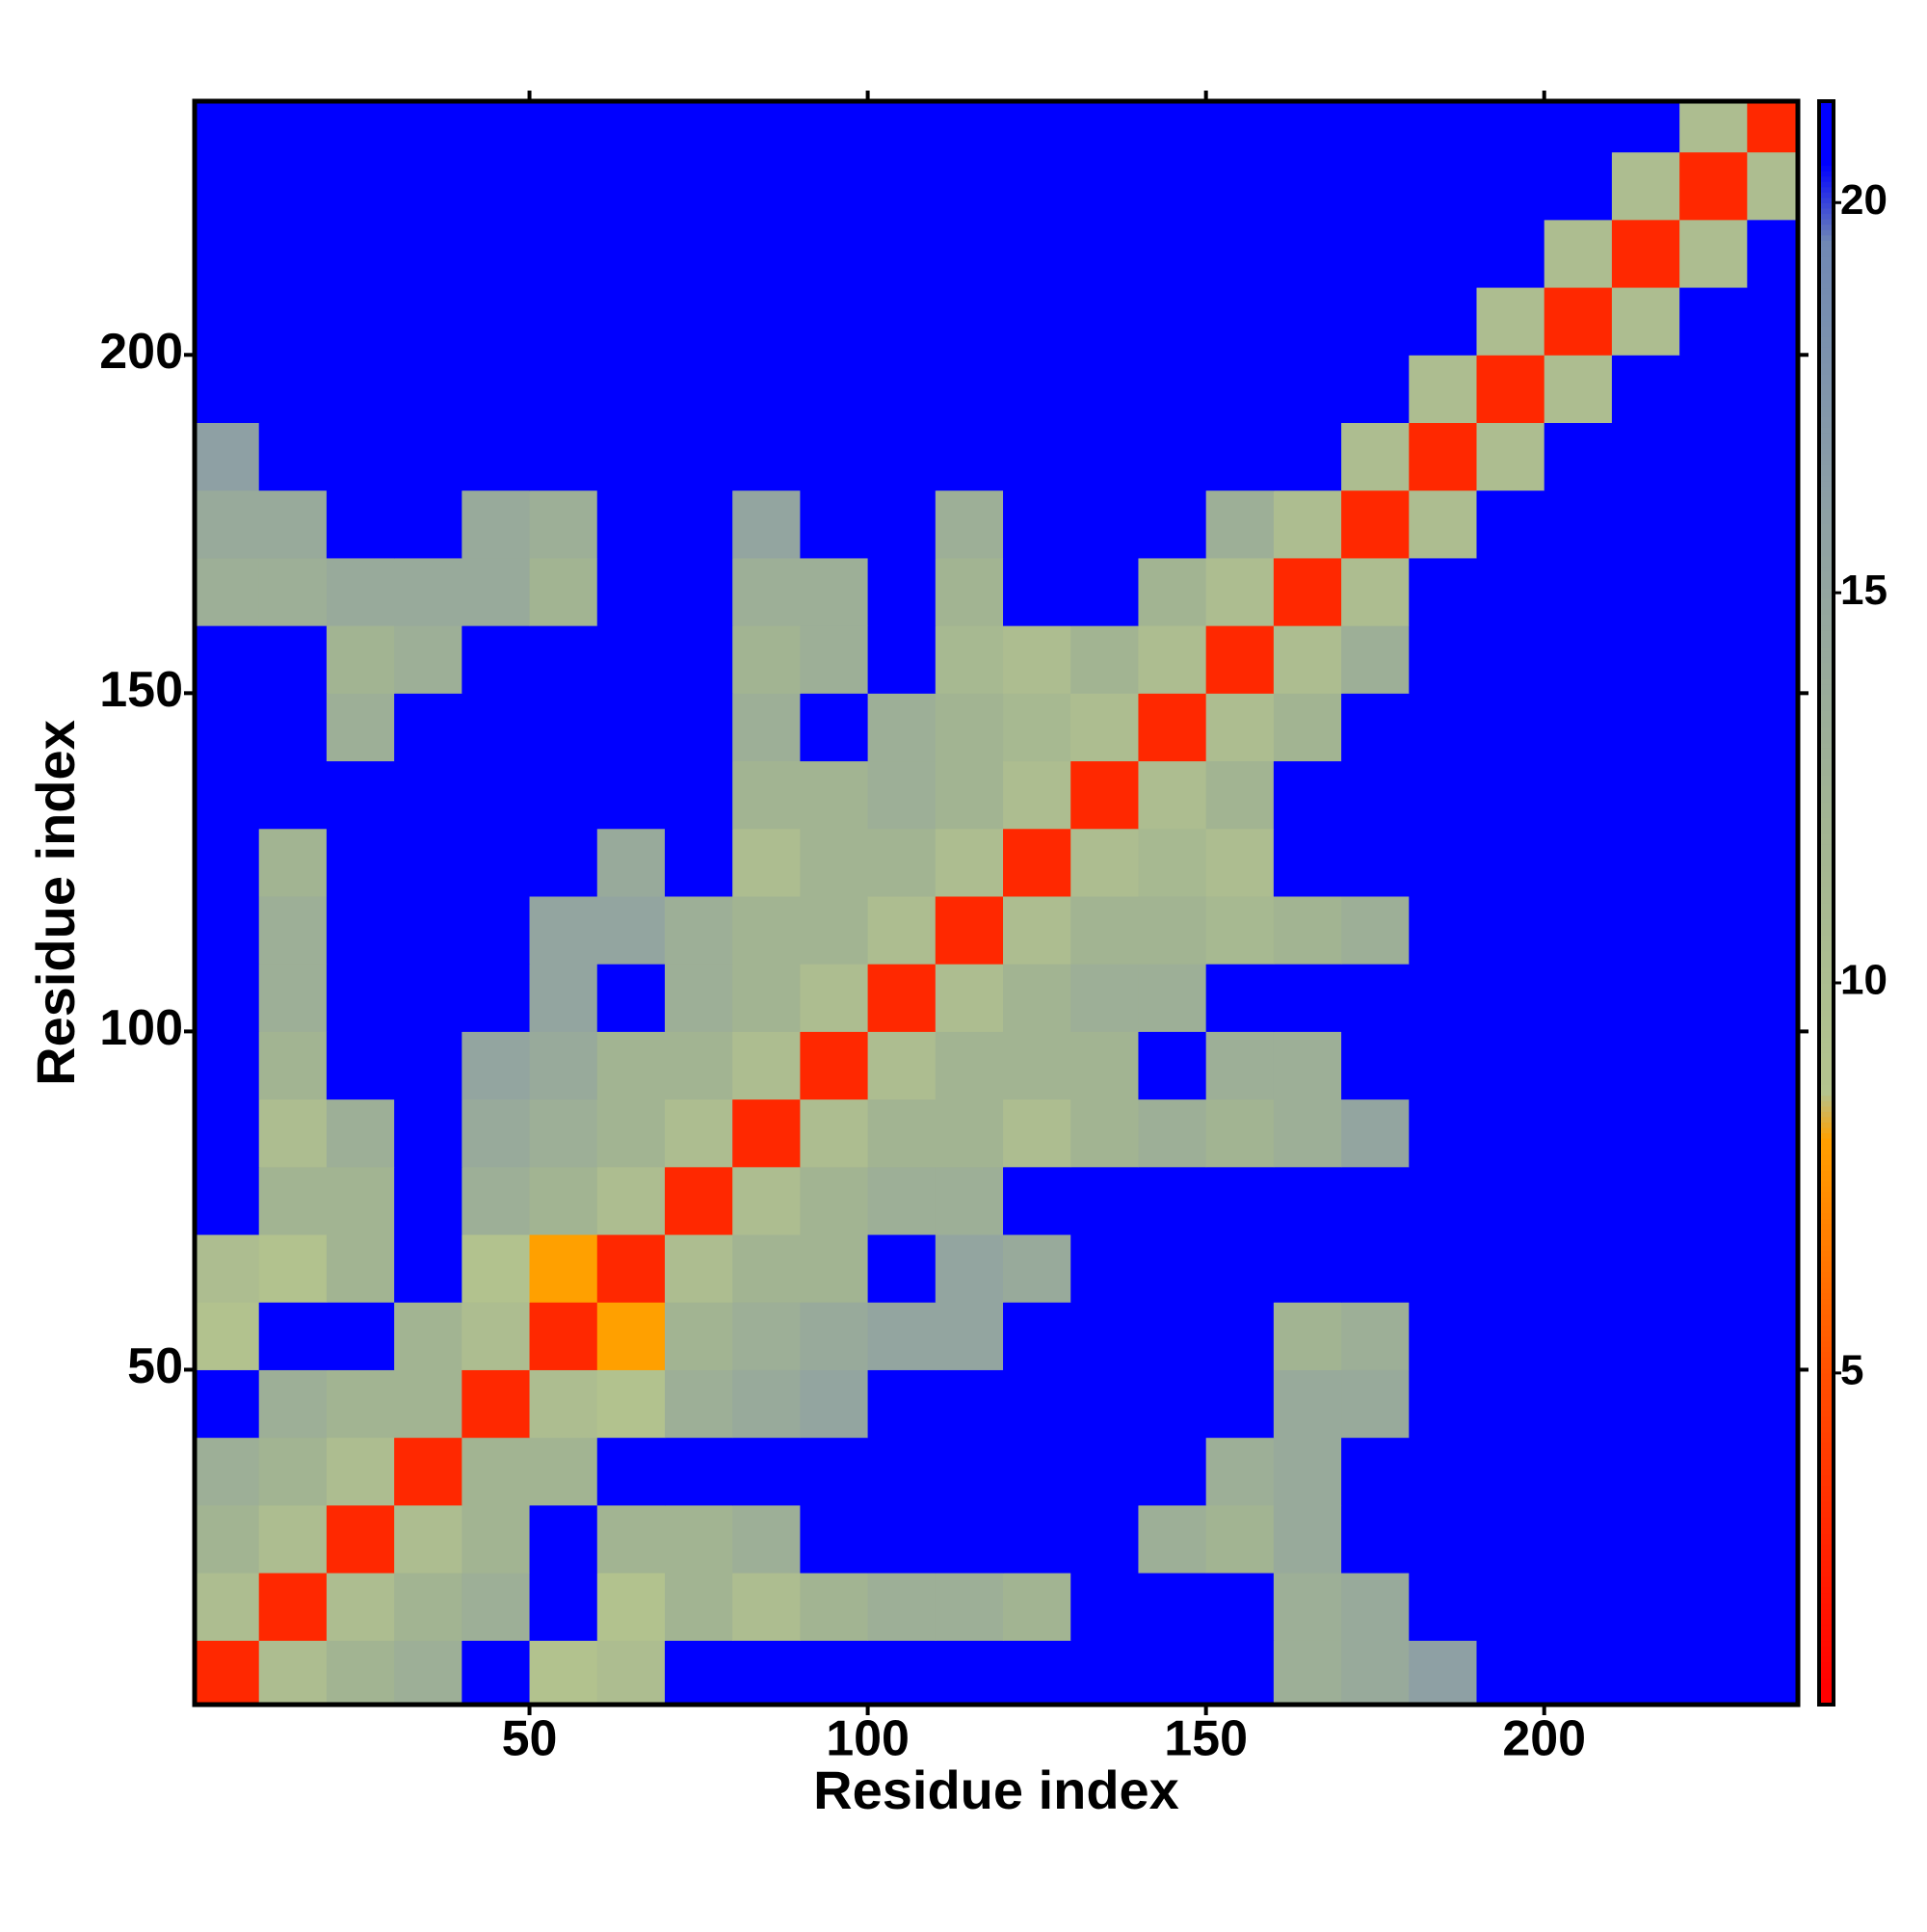 Image resolution: width=1927 pixels, height=1932 pixels. I want to click on x-tick-label: 200, so click(1544, 1739).